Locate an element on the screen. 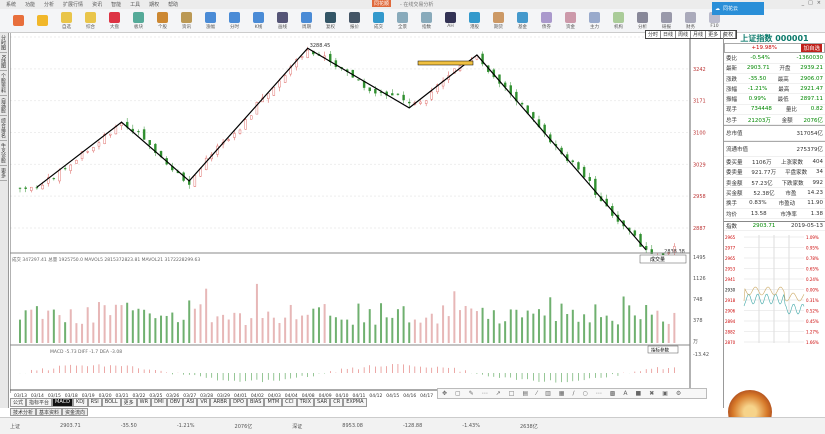  toolbar-button: 期货 is located at coordinates (498, 21).